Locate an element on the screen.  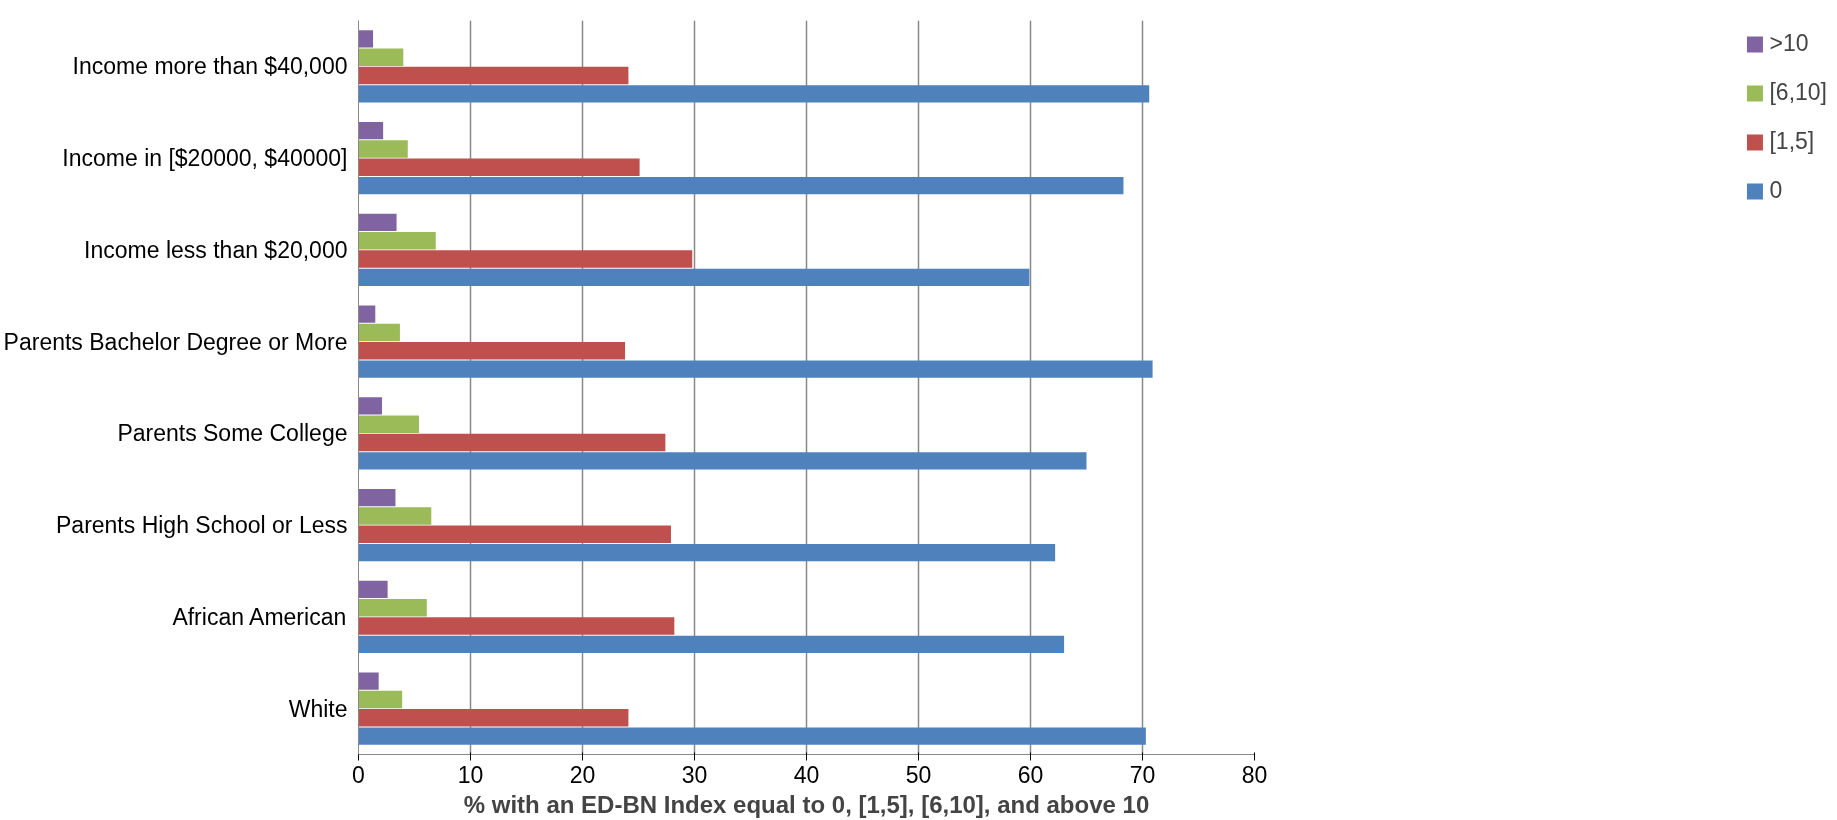
x-tick-label: 40 is located at coordinates (806, 774).